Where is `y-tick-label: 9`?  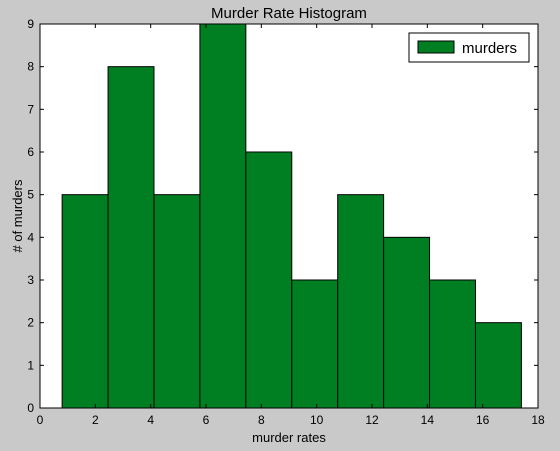
y-tick-label: 9 is located at coordinates (30, 24).